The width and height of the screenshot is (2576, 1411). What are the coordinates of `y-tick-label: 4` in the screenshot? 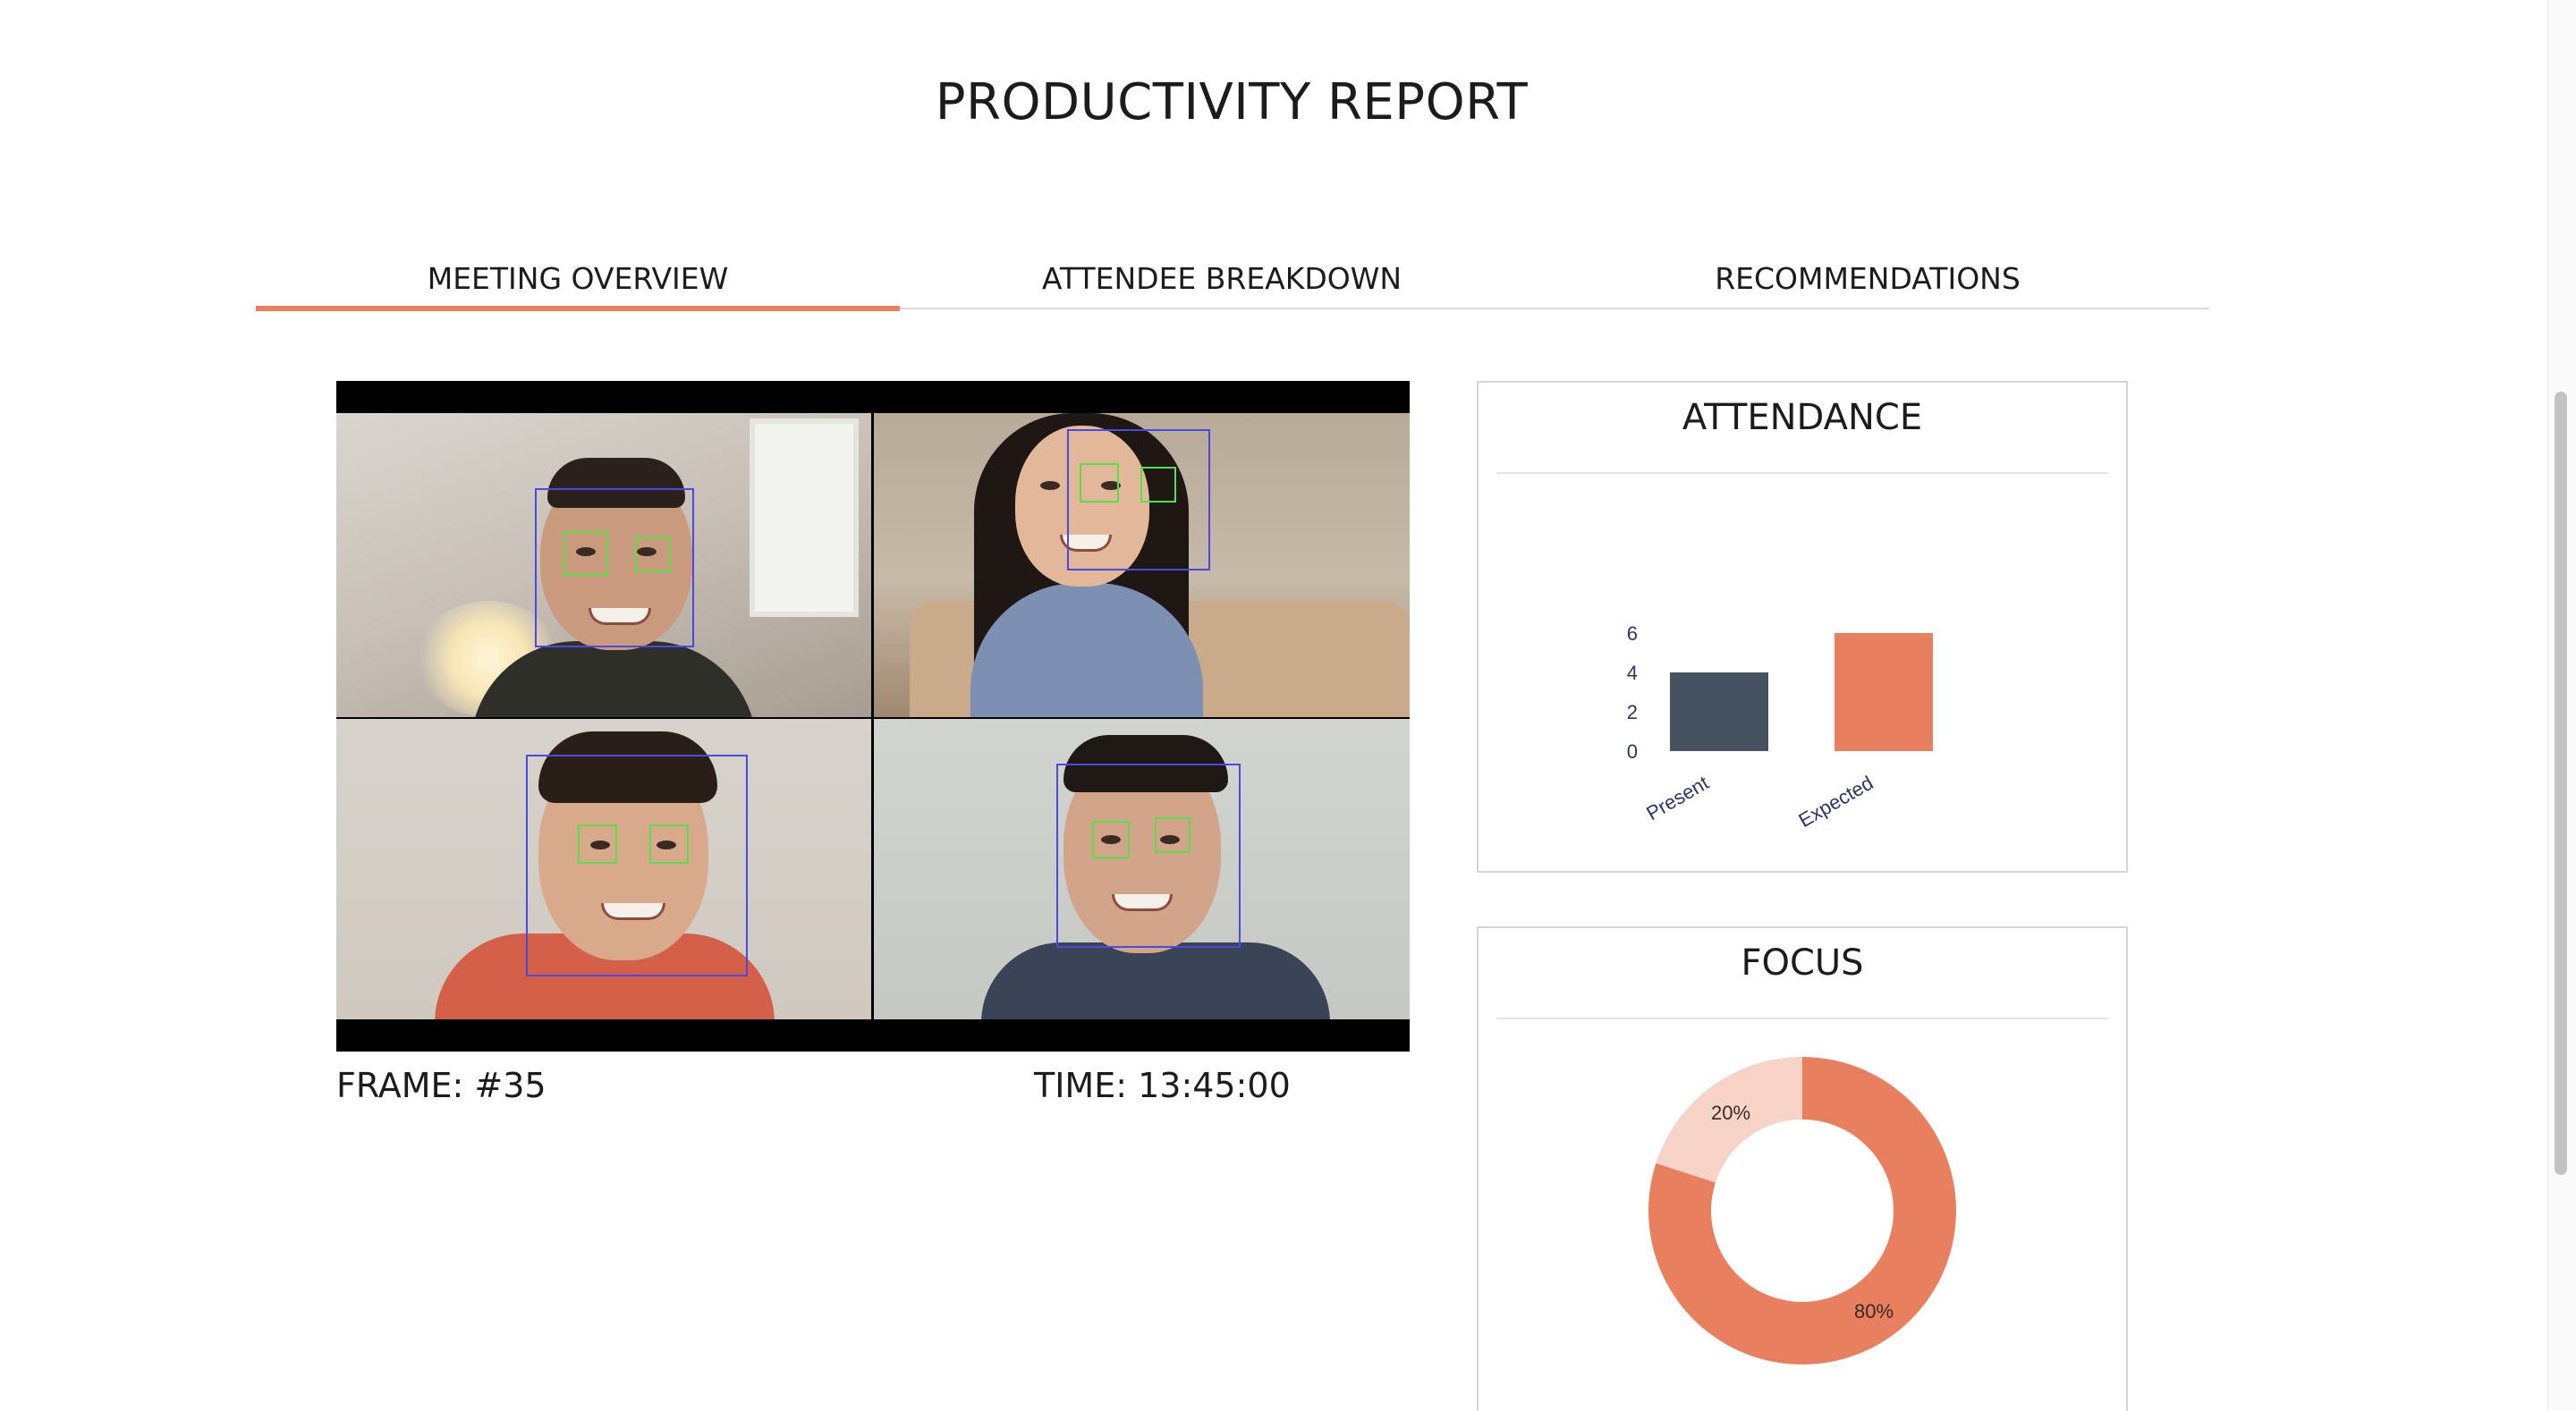 It's located at (1632, 673).